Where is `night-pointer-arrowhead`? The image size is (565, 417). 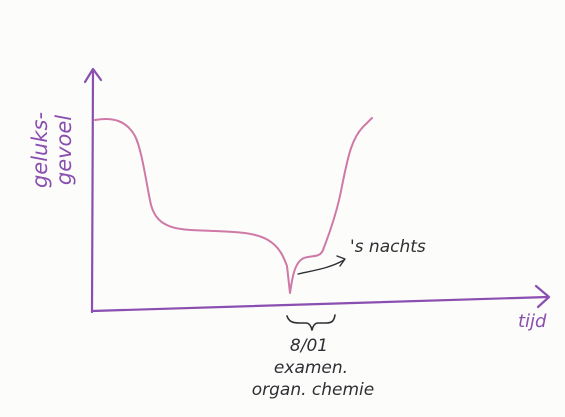 night-pointer-arrowhead is located at coordinates (341, 261).